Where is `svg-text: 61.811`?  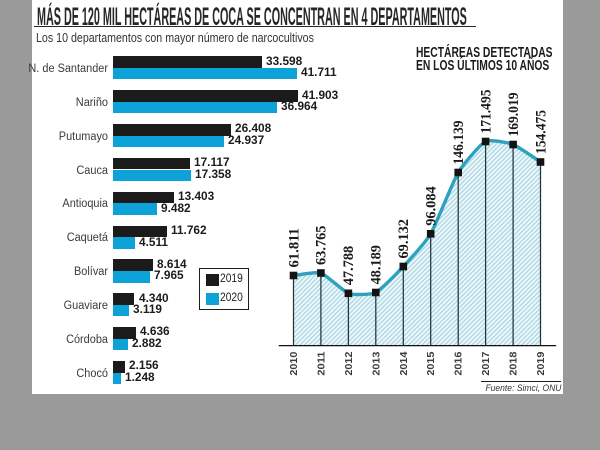
svg-text: 61.811 is located at coordinates (294, 248).